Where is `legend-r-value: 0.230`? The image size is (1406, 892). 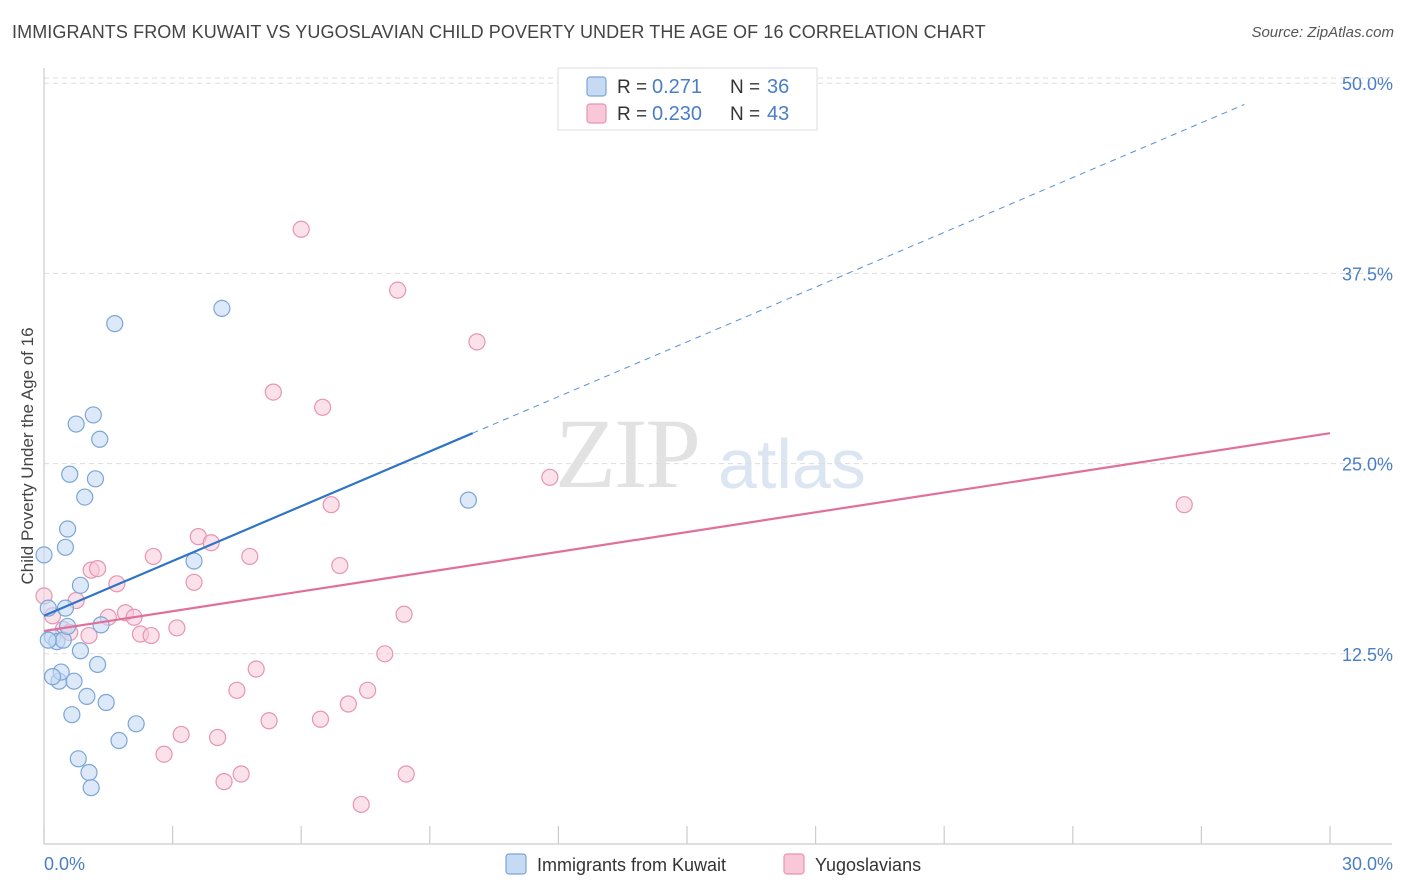
legend-r-value: 0.230 is located at coordinates (677, 114).